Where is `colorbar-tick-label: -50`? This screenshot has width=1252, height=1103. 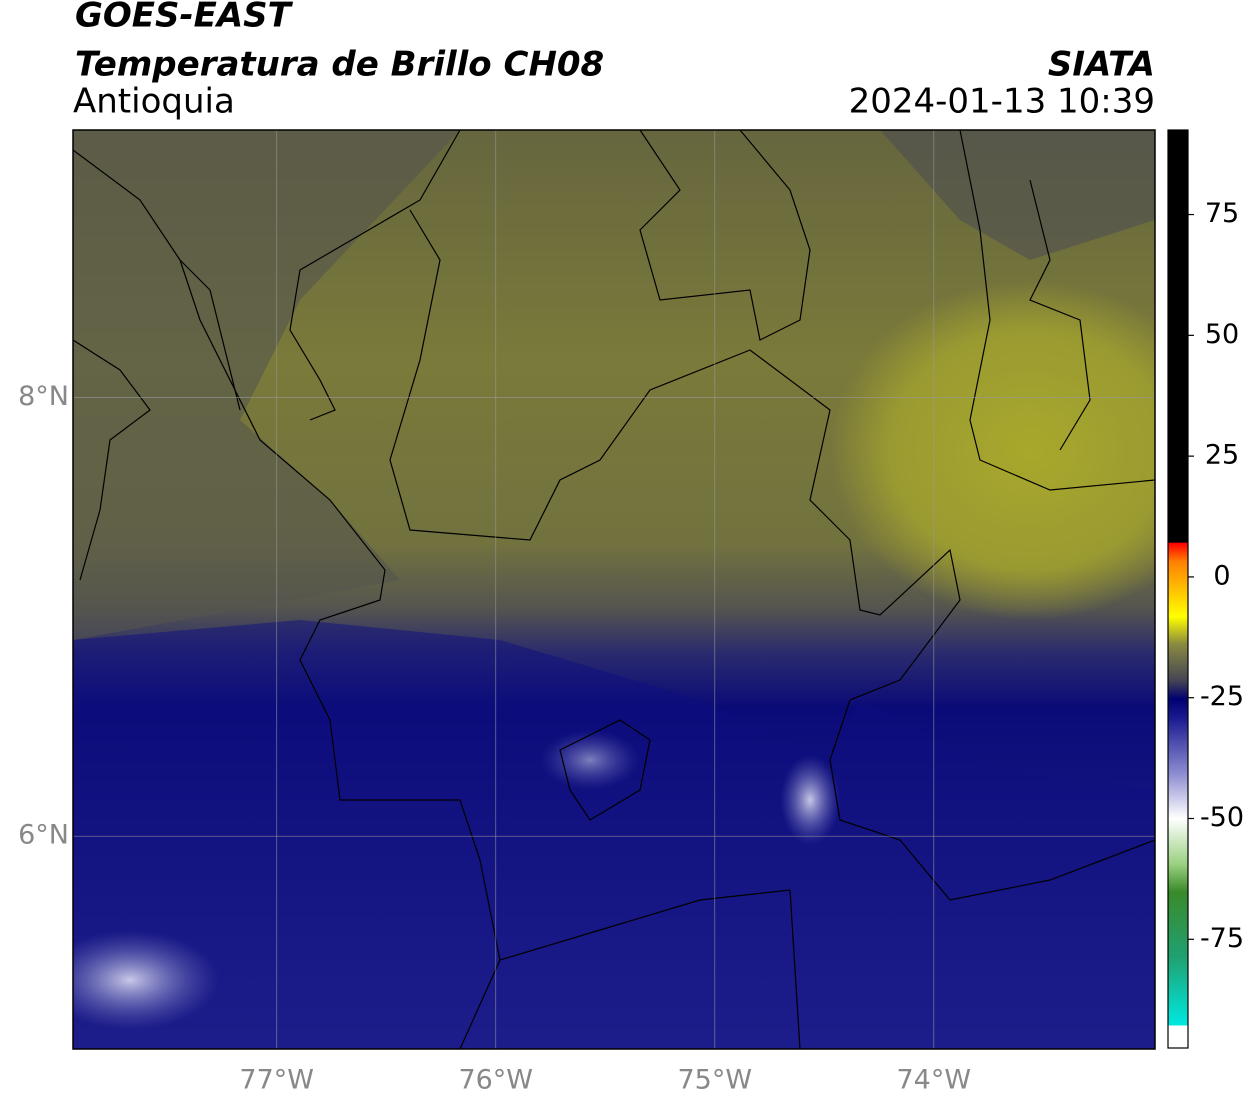
colorbar-tick-label: -50 is located at coordinates (1222, 817).